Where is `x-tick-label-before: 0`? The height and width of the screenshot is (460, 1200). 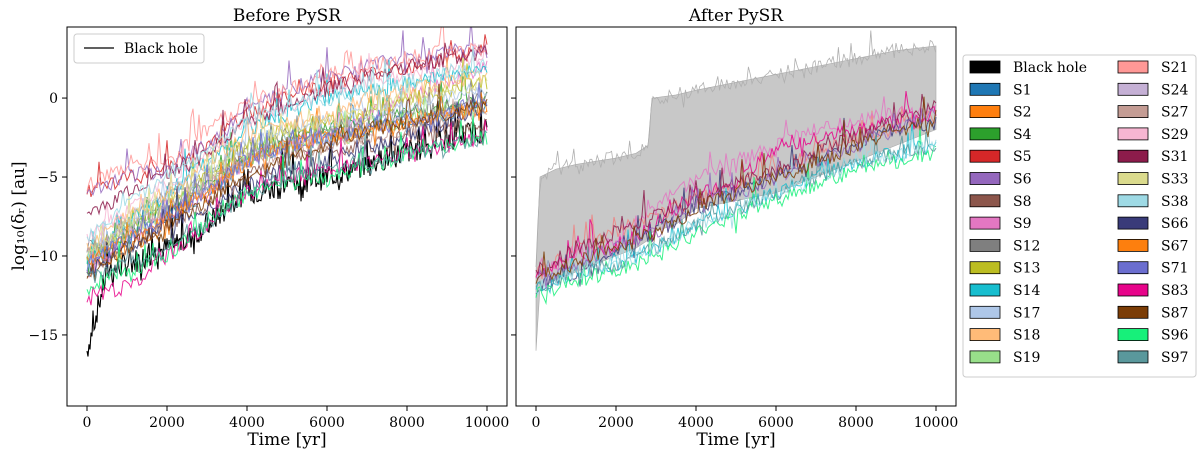
x-tick-label-before: 0 is located at coordinates (87, 423).